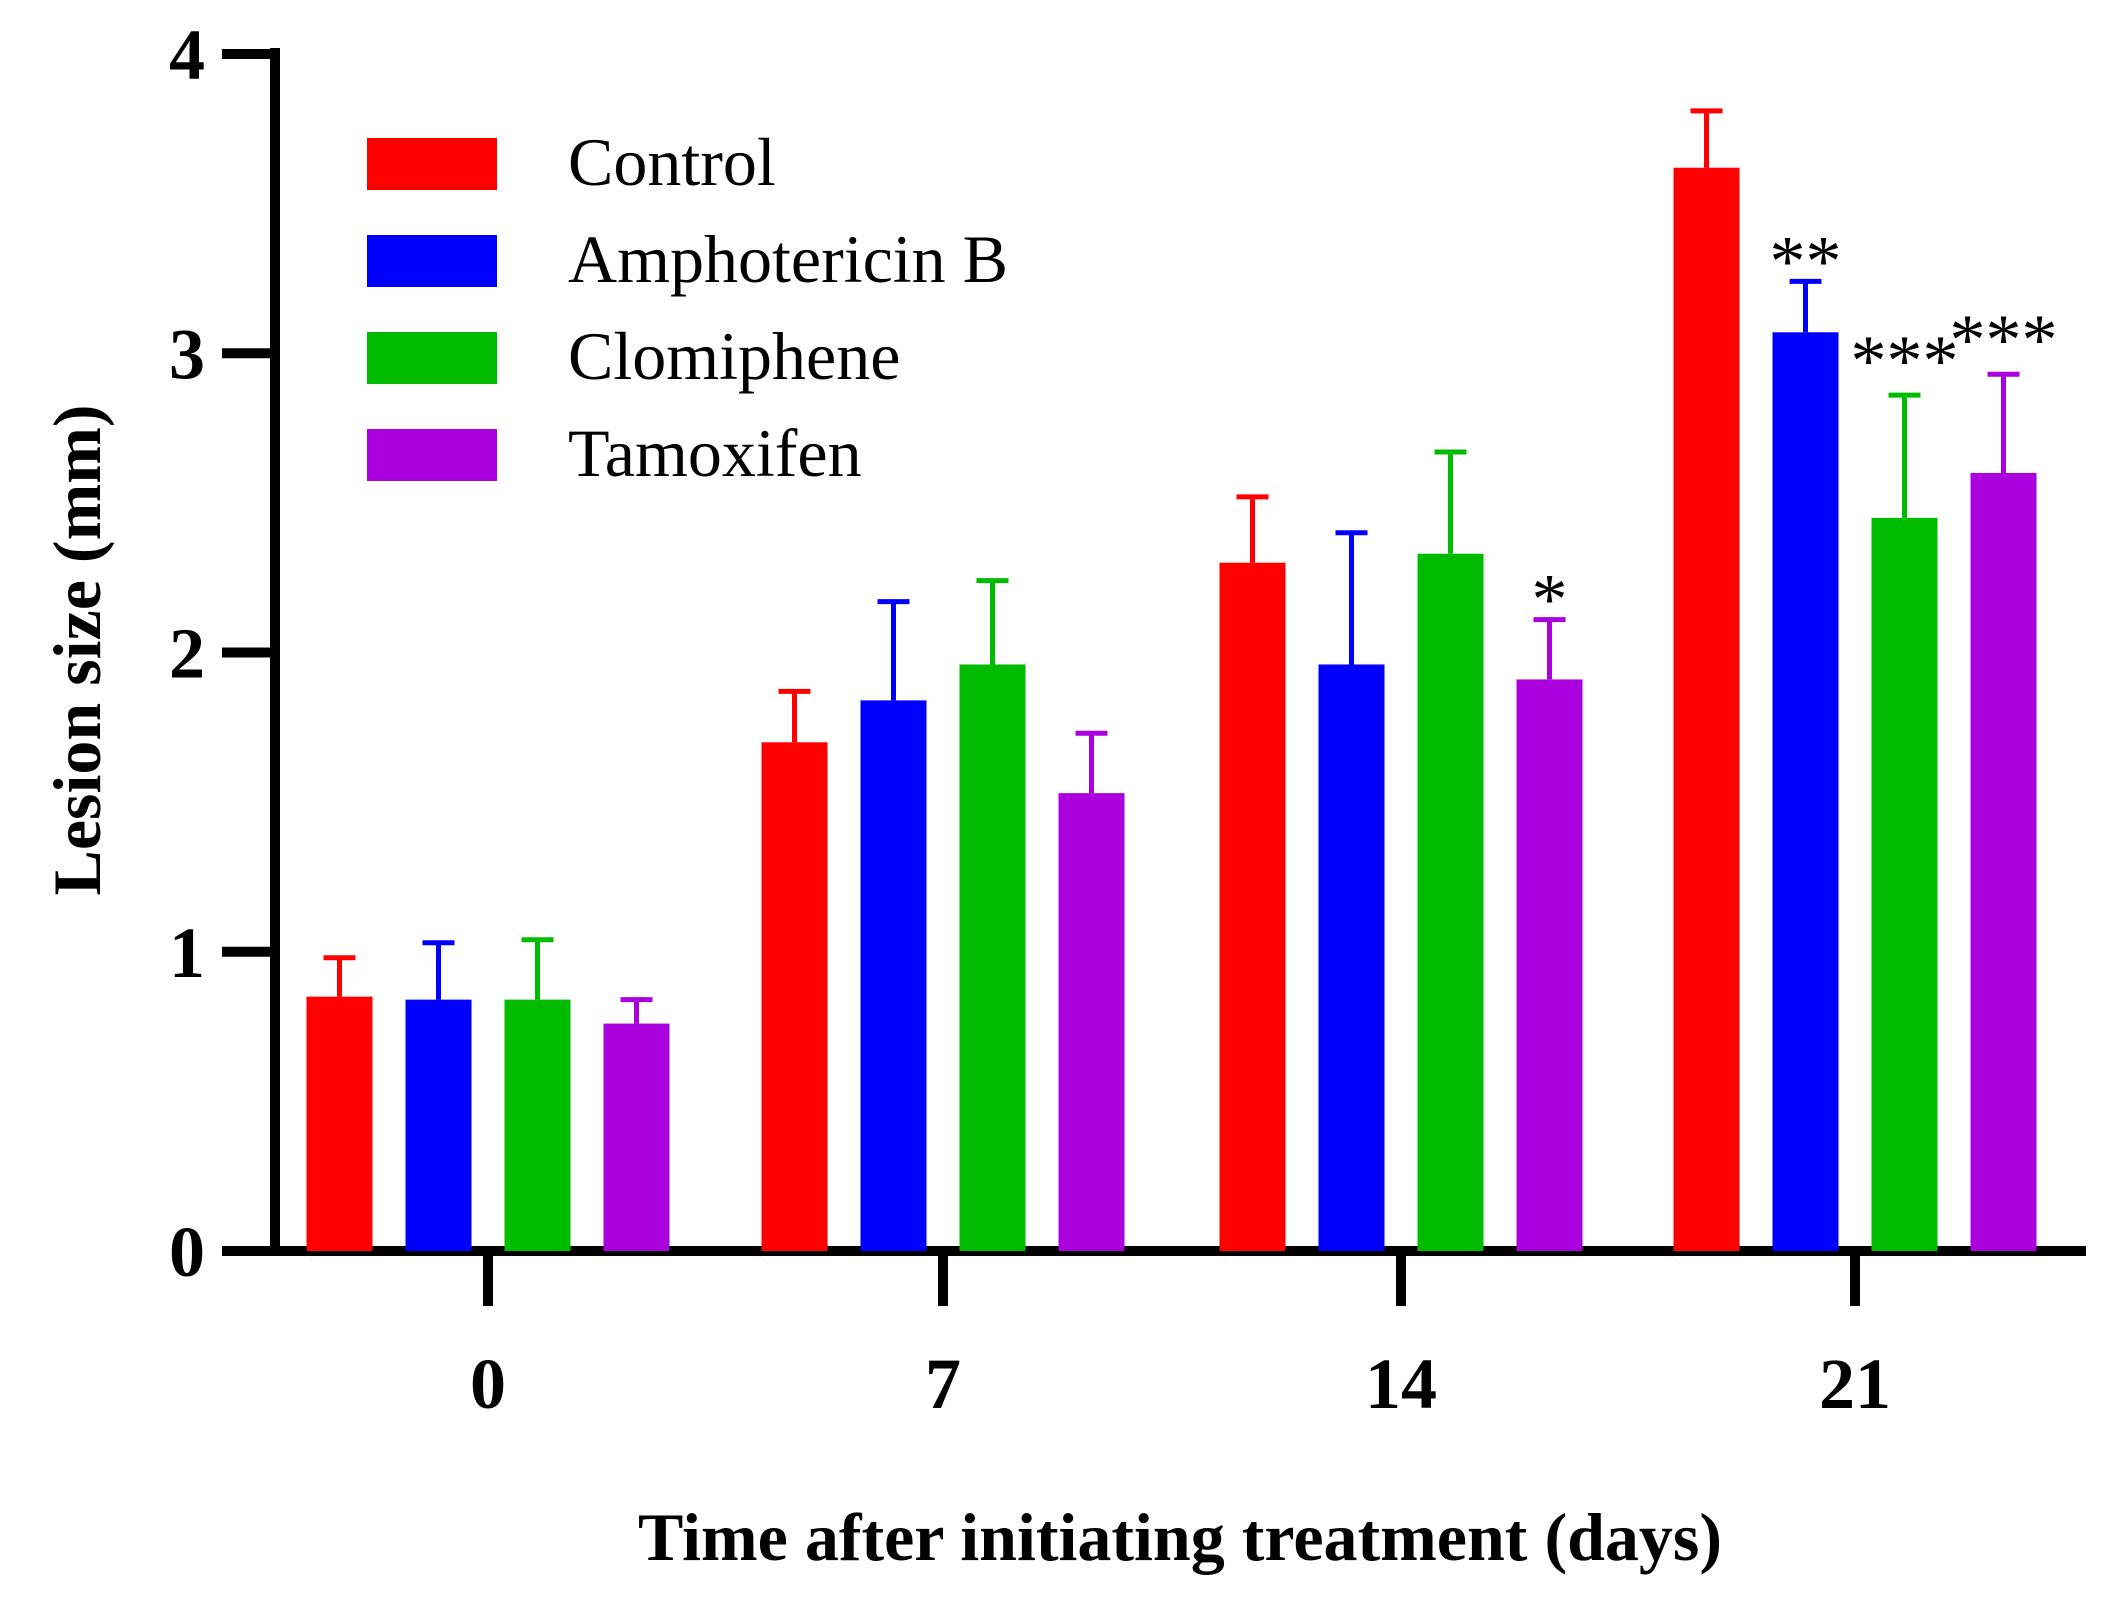  What do you see at coordinates (77, 649) in the screenshot?
I see `y-axis-title: Lesion size (mm)` at bounding box center [77, 649].